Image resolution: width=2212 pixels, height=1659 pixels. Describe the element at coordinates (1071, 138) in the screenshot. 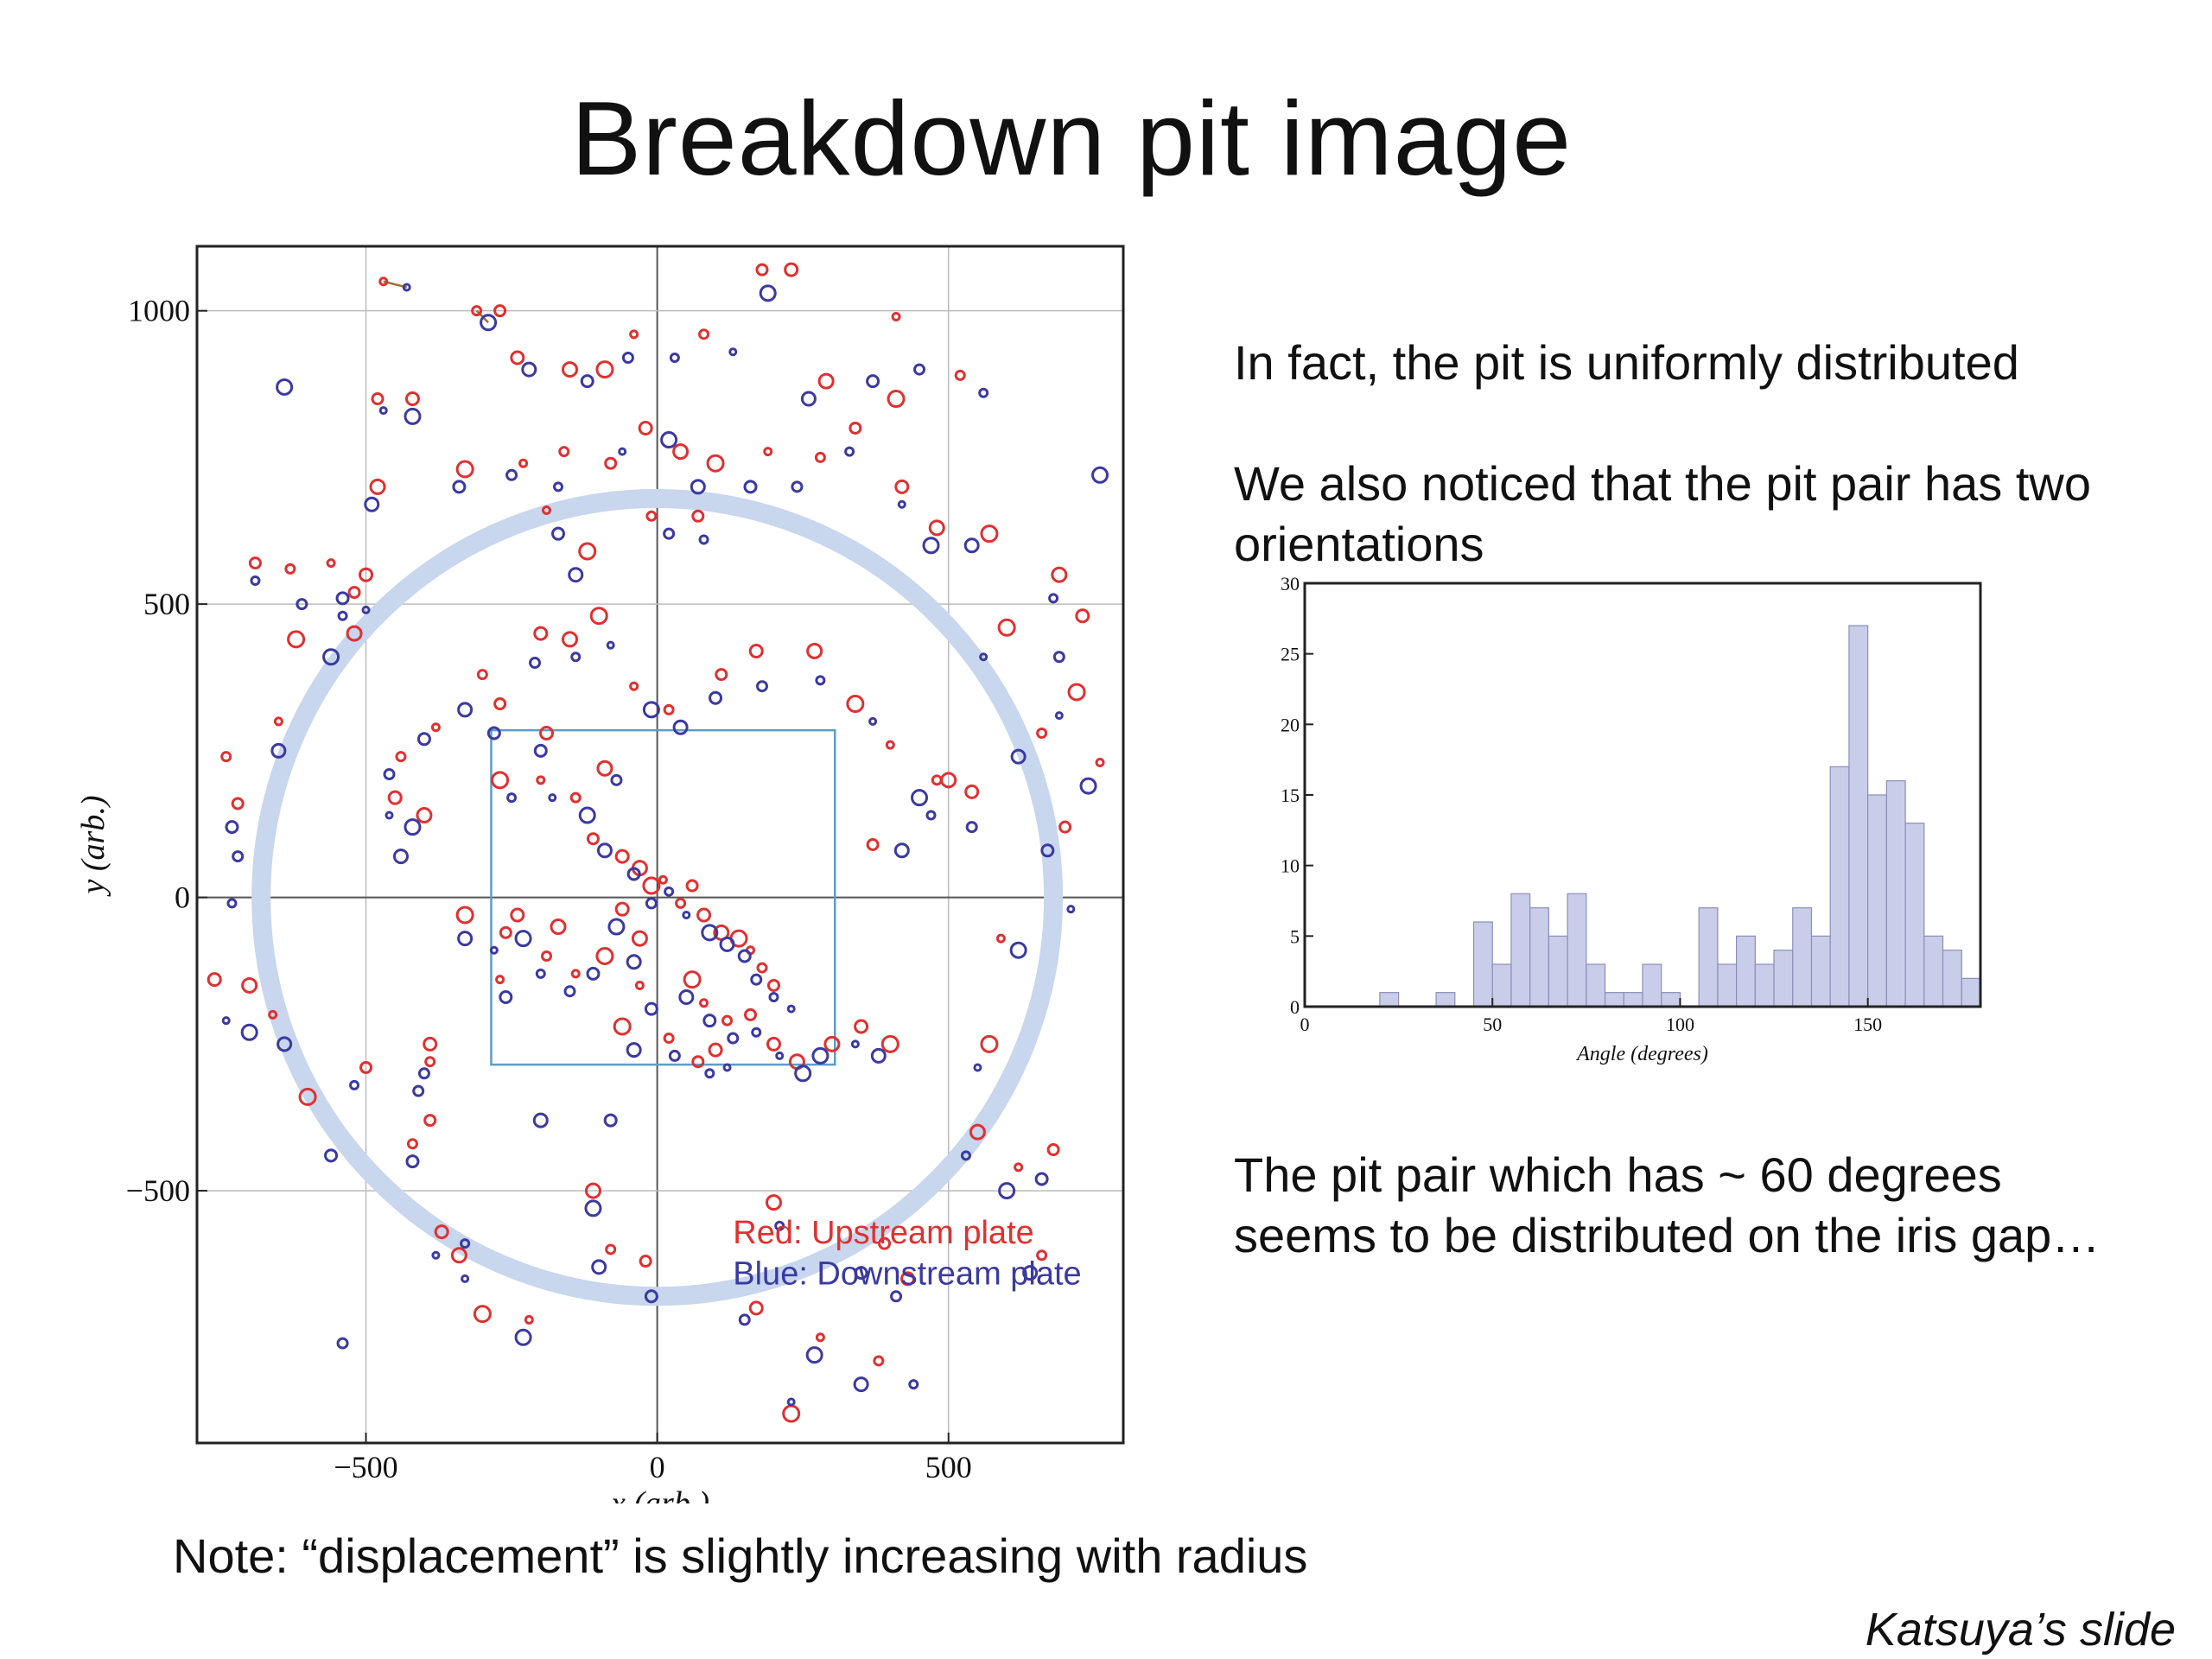

I see `slide-title: Breakdown pit image` at that location.